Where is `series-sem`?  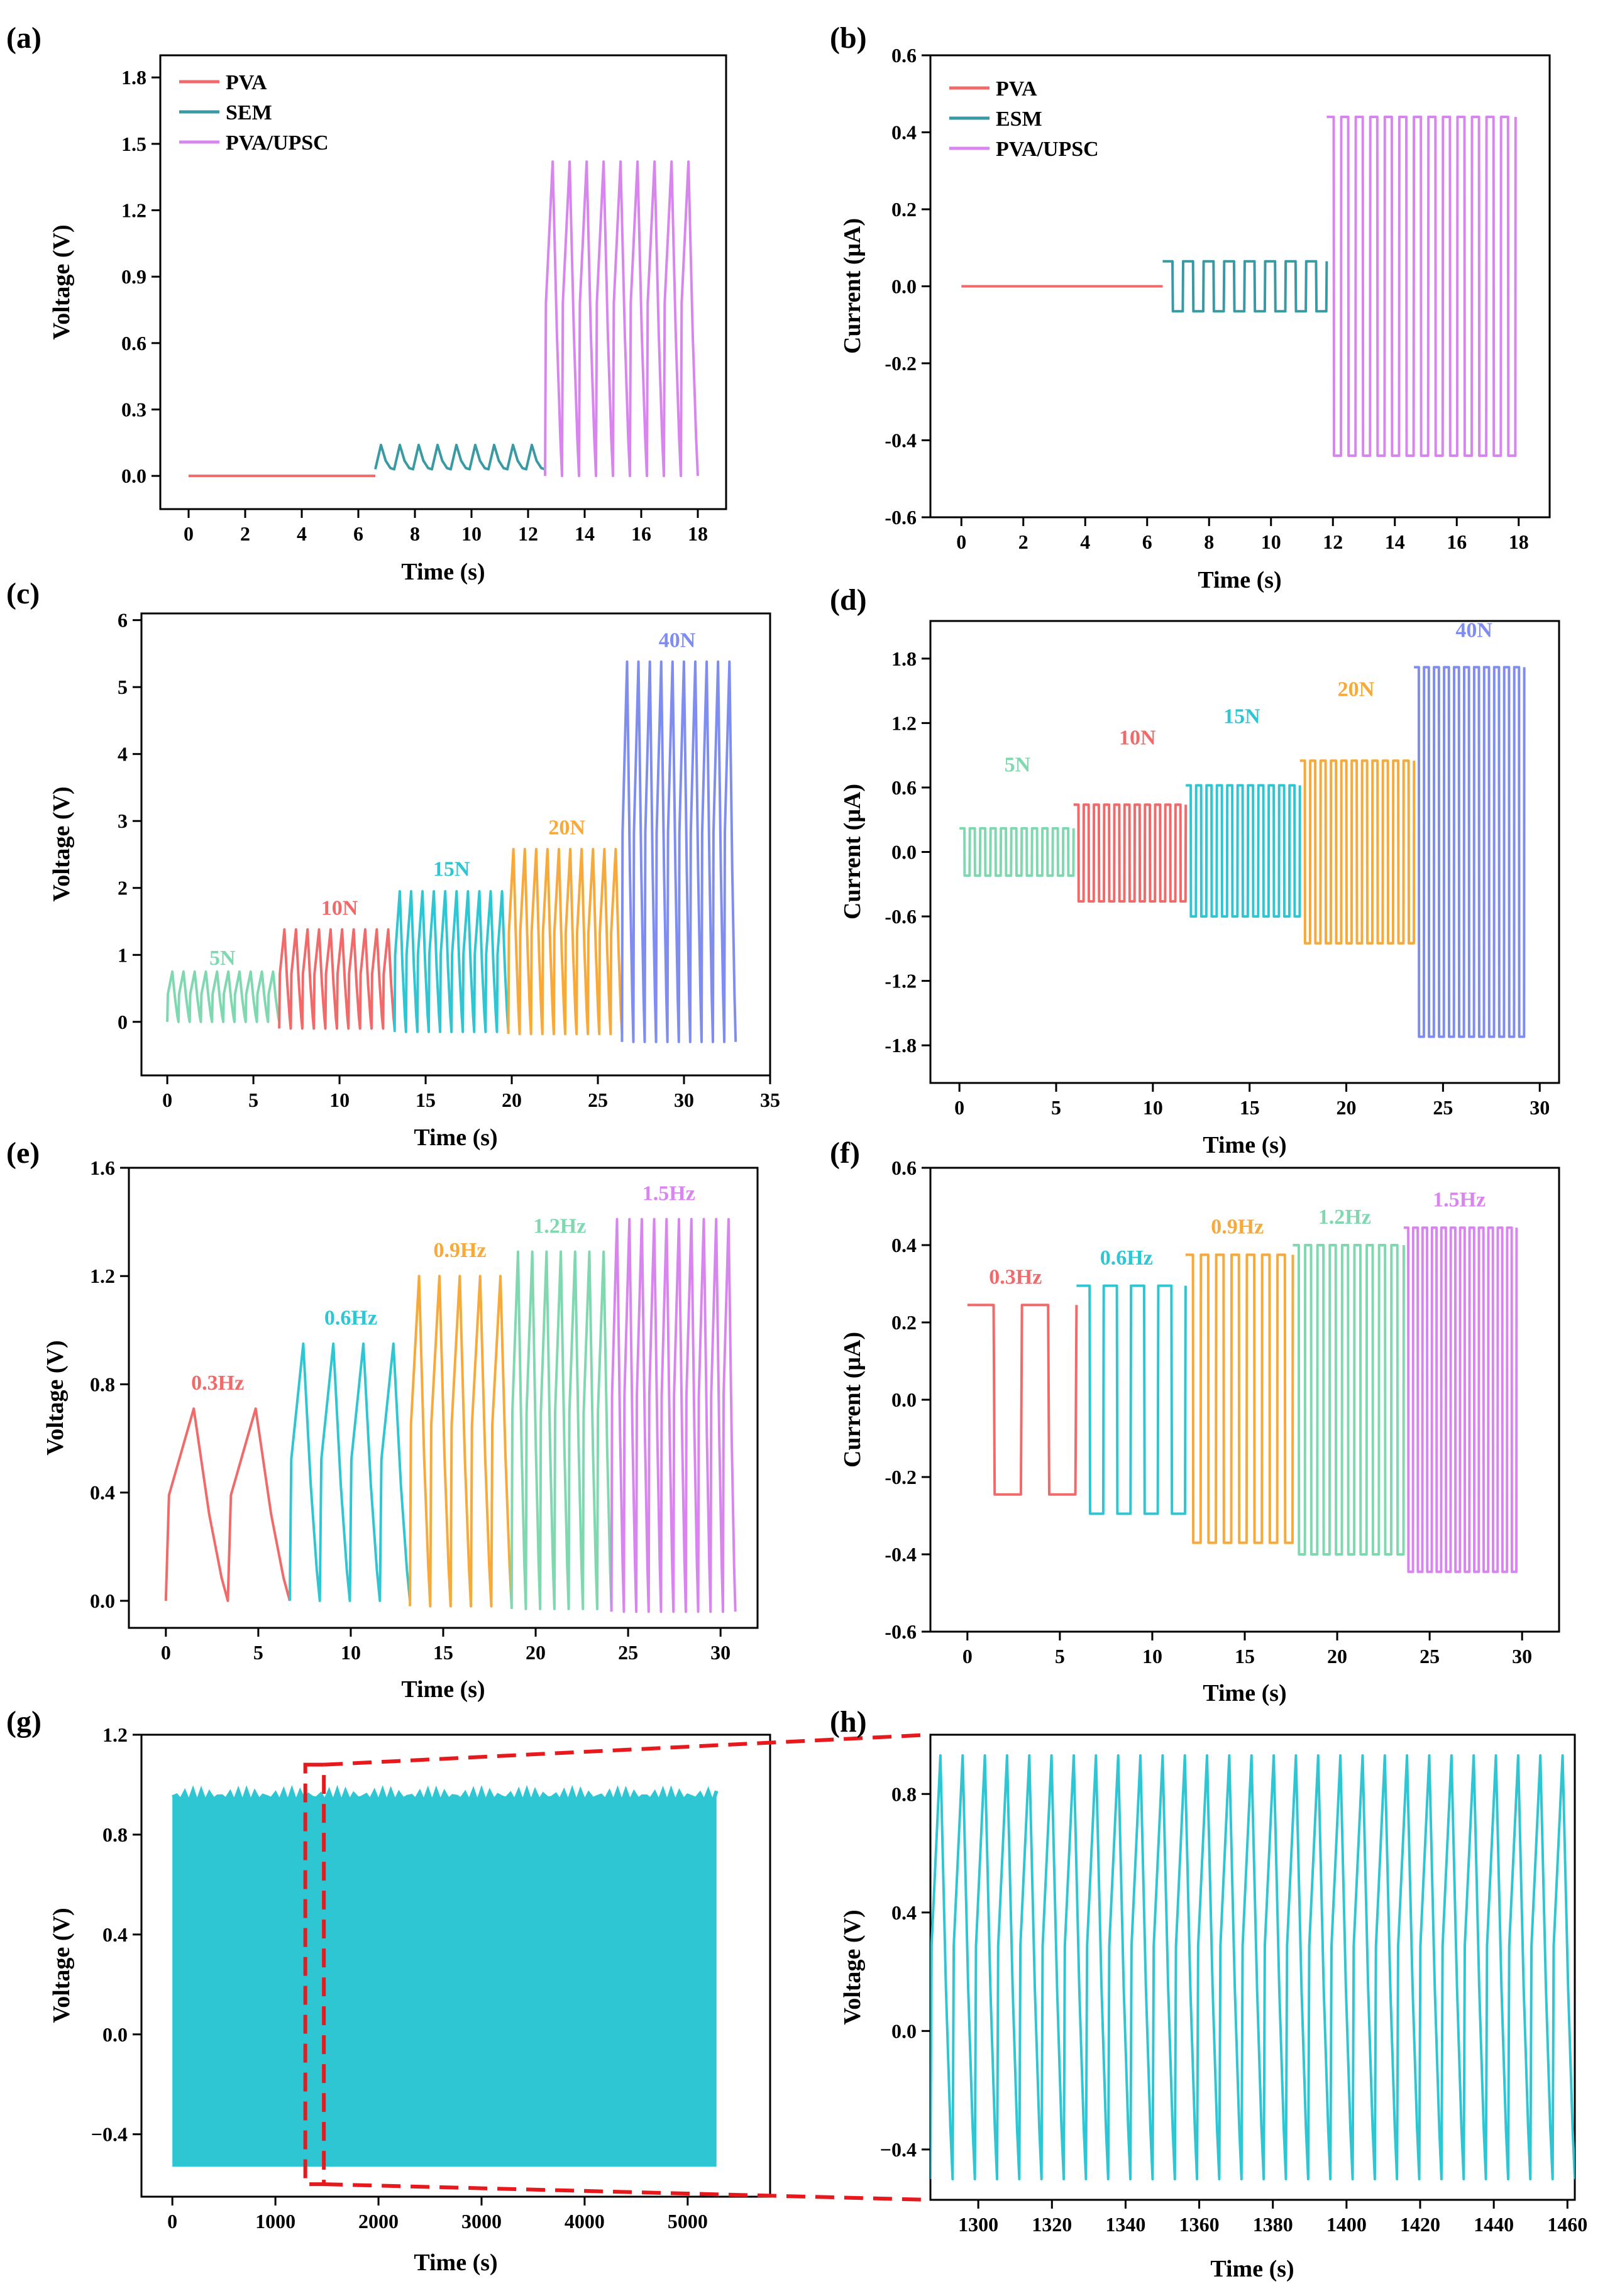 series-sem is located at coordinates (460, 457).